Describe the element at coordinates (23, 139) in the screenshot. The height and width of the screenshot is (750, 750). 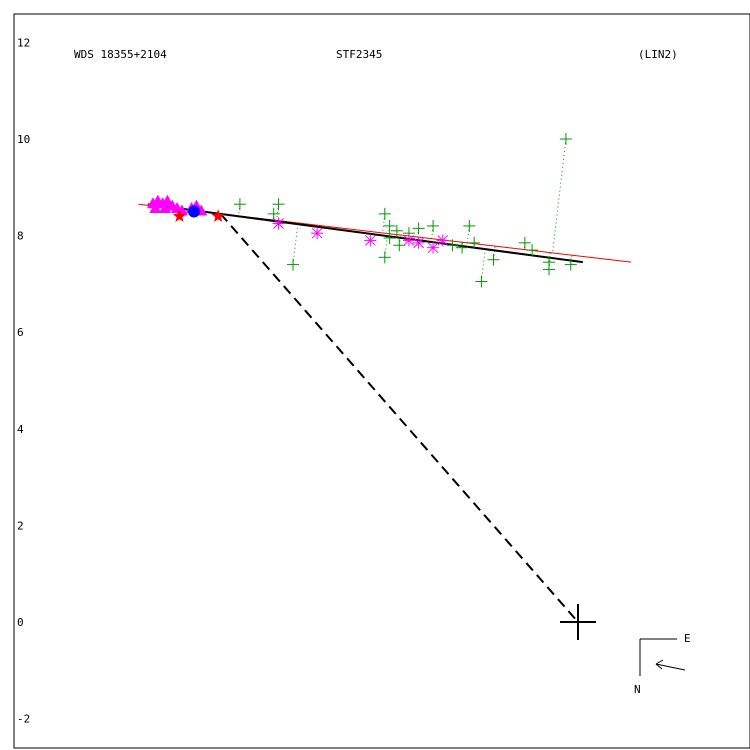
I see `y-tick-label: 10` at that location.